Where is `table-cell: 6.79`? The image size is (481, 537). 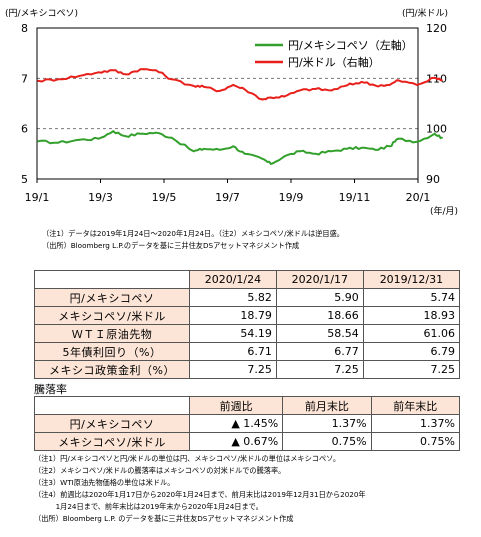
table-cell: 6.79 is located at coordinates (411, 351).